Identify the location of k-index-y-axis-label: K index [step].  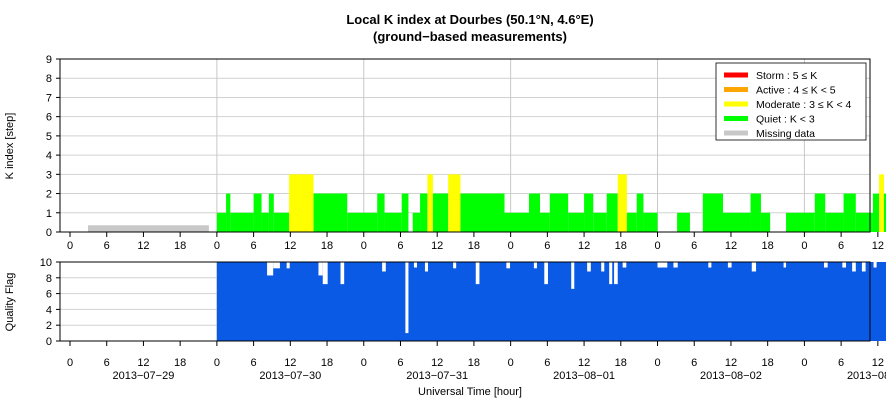
(10, 146).